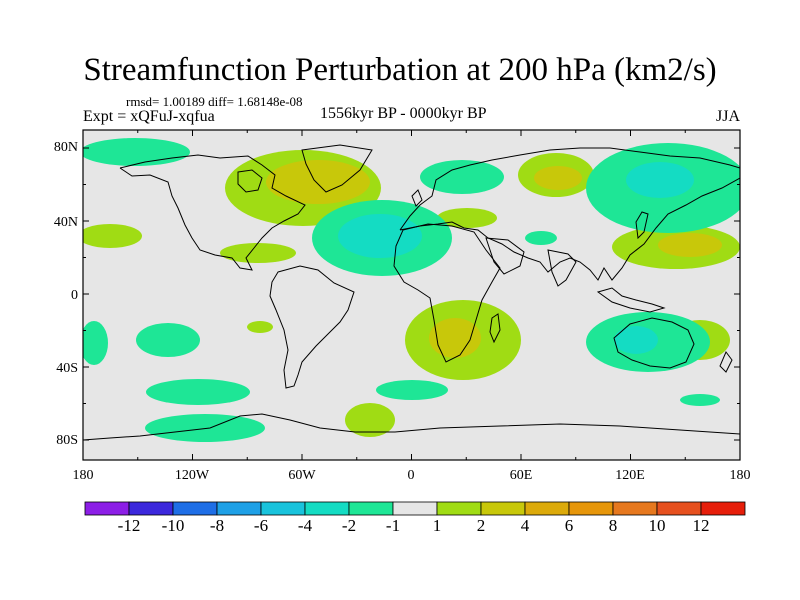  What do you see at coordinates (728, 116) in the screenshot?
I see `season-label: JJA` at bounding box center [728, 116].